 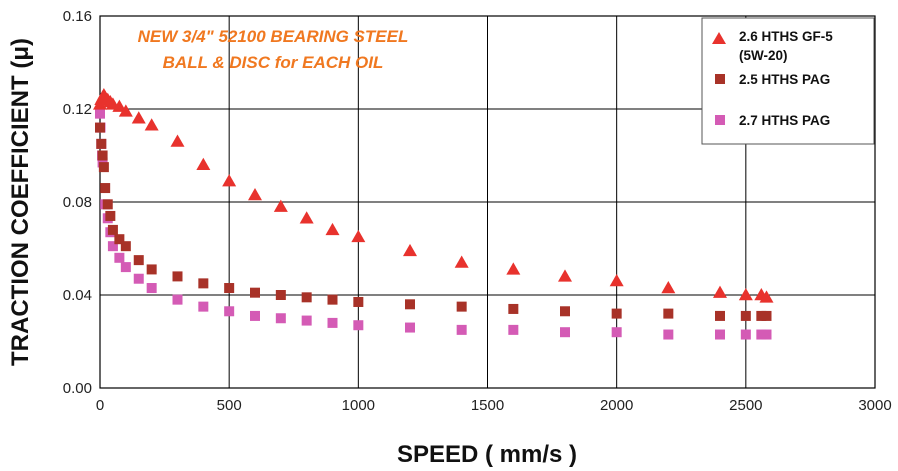 What do you see at coordinates (487, 405) in the screenshot?
I see `x-tick-label: 1500` at bounding box center [487, 405].